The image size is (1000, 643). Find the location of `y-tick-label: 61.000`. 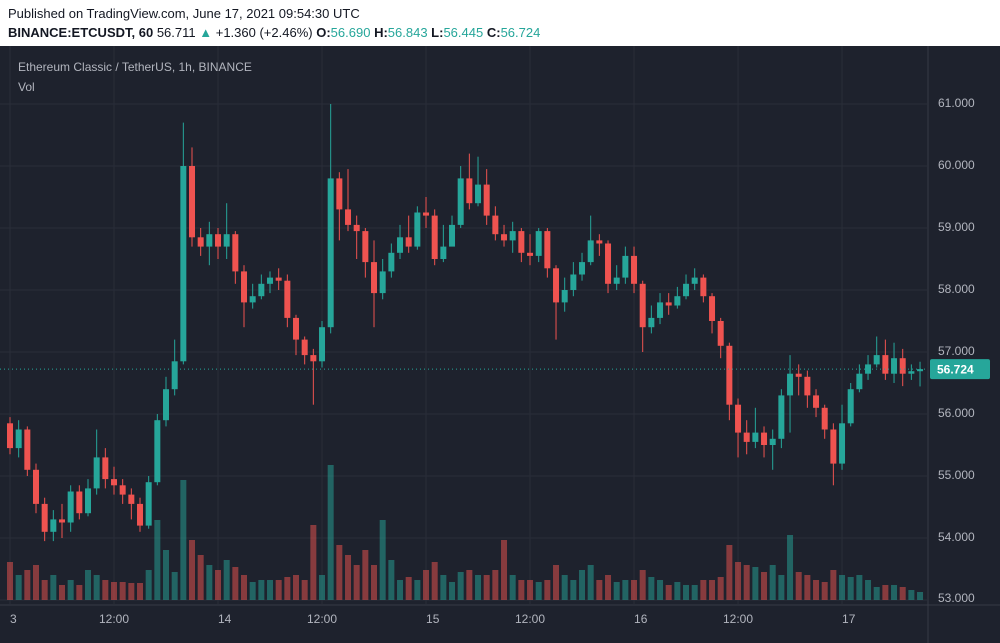

y-tick-label: 61.000 is located at coordinates (956, 103).